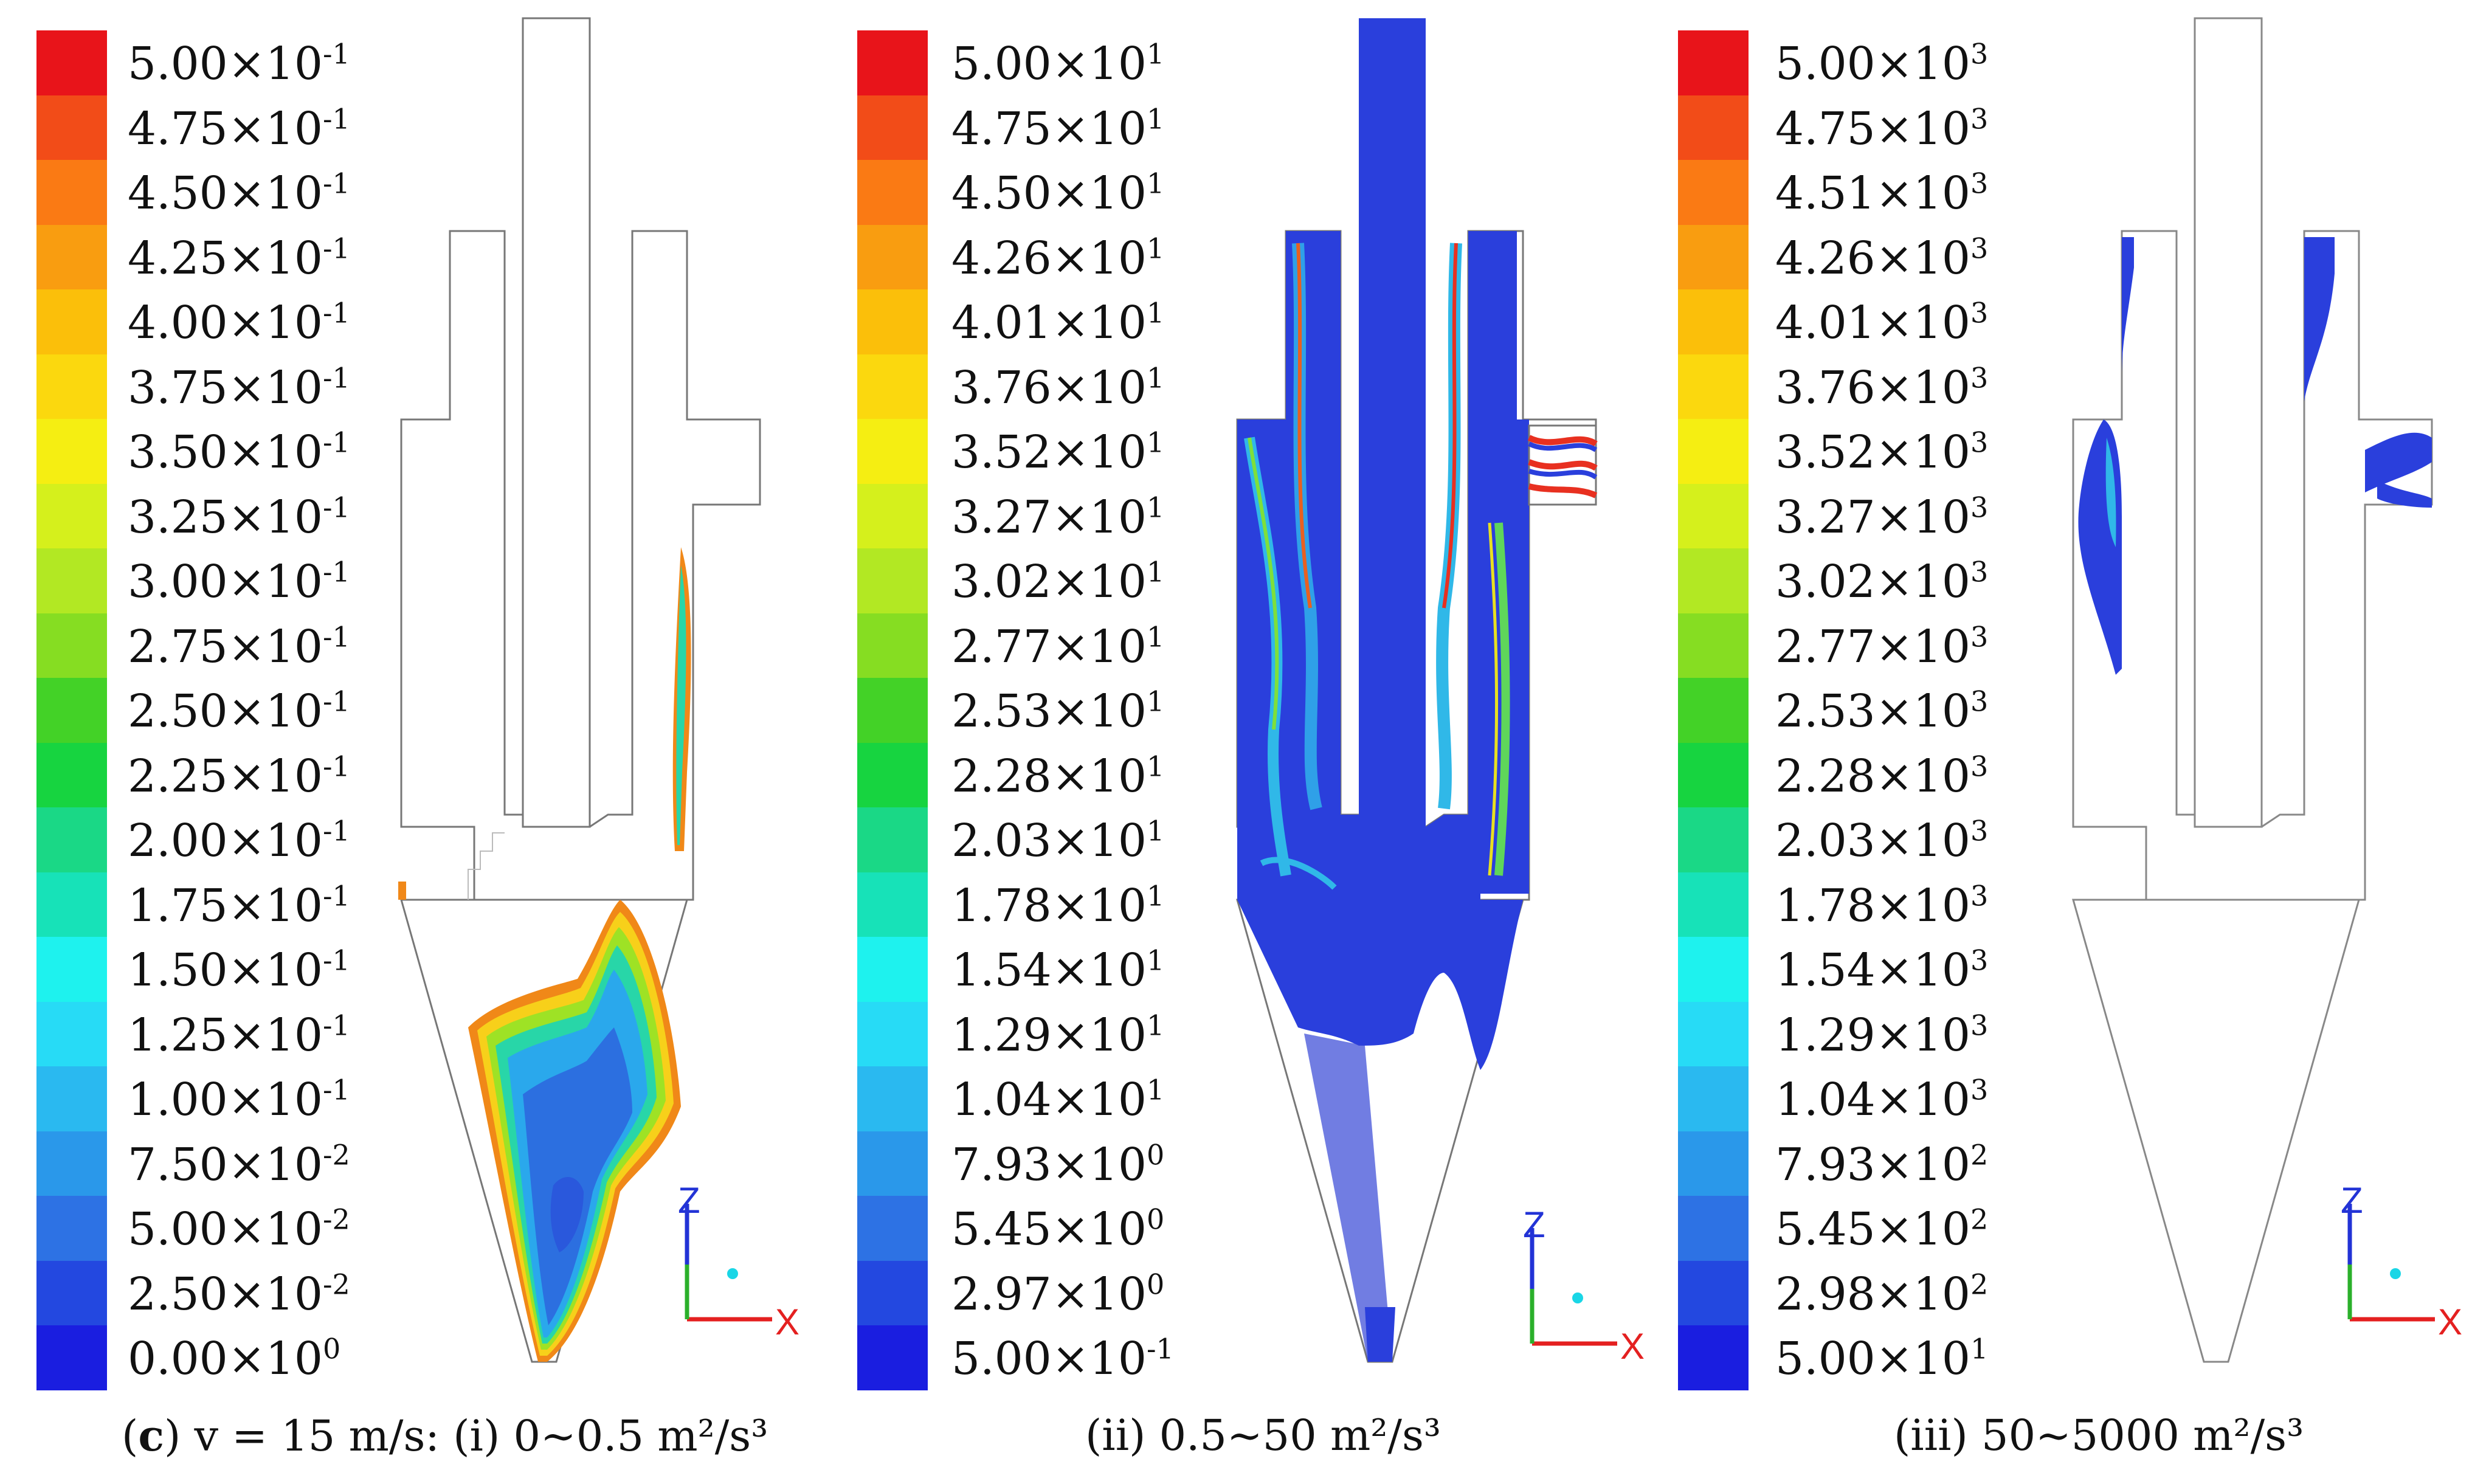  Describe the element at coordinates (234, 1358) in the screenshot. I see `colorbar-tick-label: 0.00×100` at that location.